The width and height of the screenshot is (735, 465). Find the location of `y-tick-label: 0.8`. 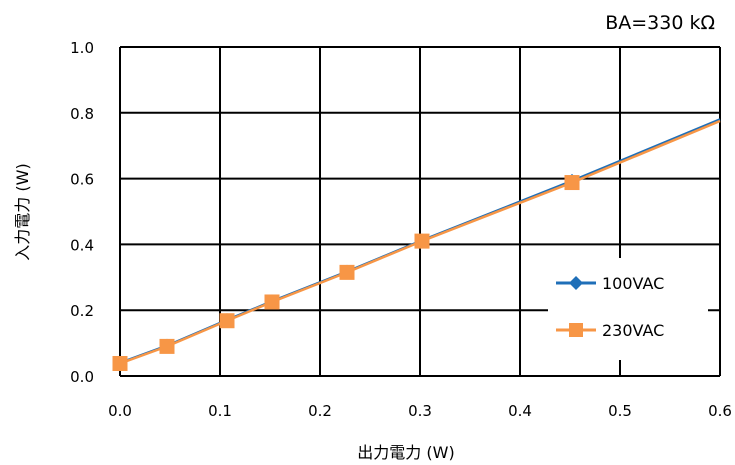

y-tick-label: 0.8 is located at coordinates (82, 114).